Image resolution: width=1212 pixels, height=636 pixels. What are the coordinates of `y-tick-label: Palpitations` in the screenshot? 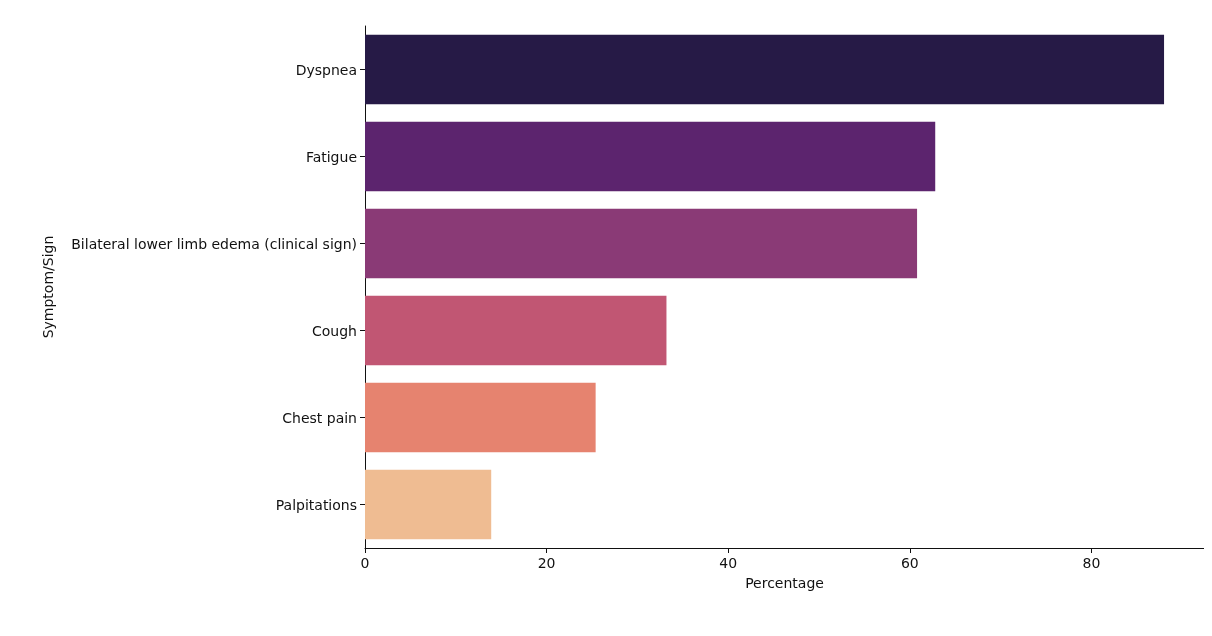 It's located at (316, 504).